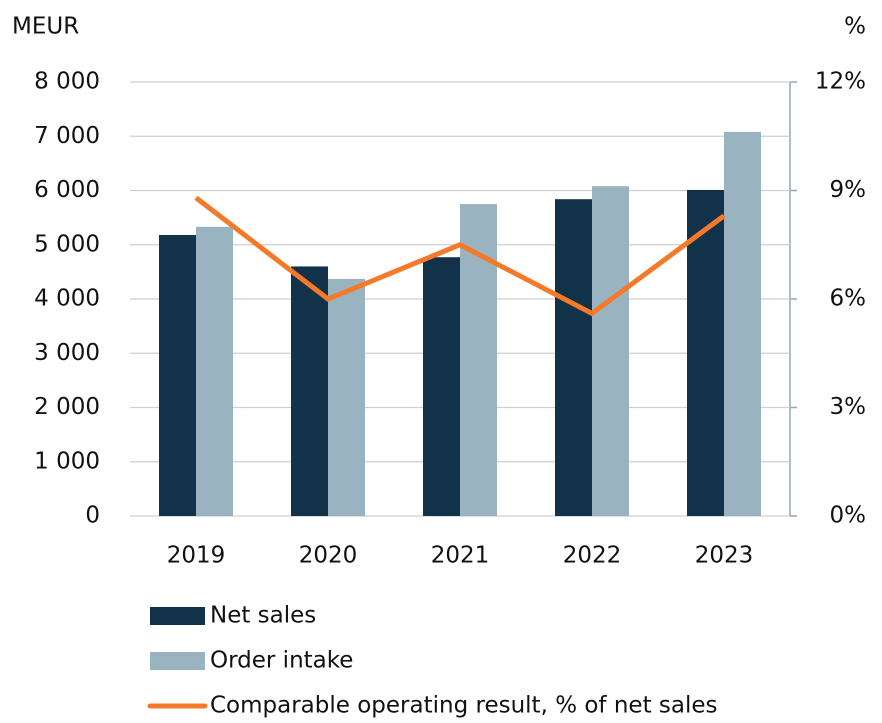 The height and width of the screenshot is (723, 882). Describe the element at coordinates (460, 556) in the screenshot. I see `x-tick-label: 2021` at that location.